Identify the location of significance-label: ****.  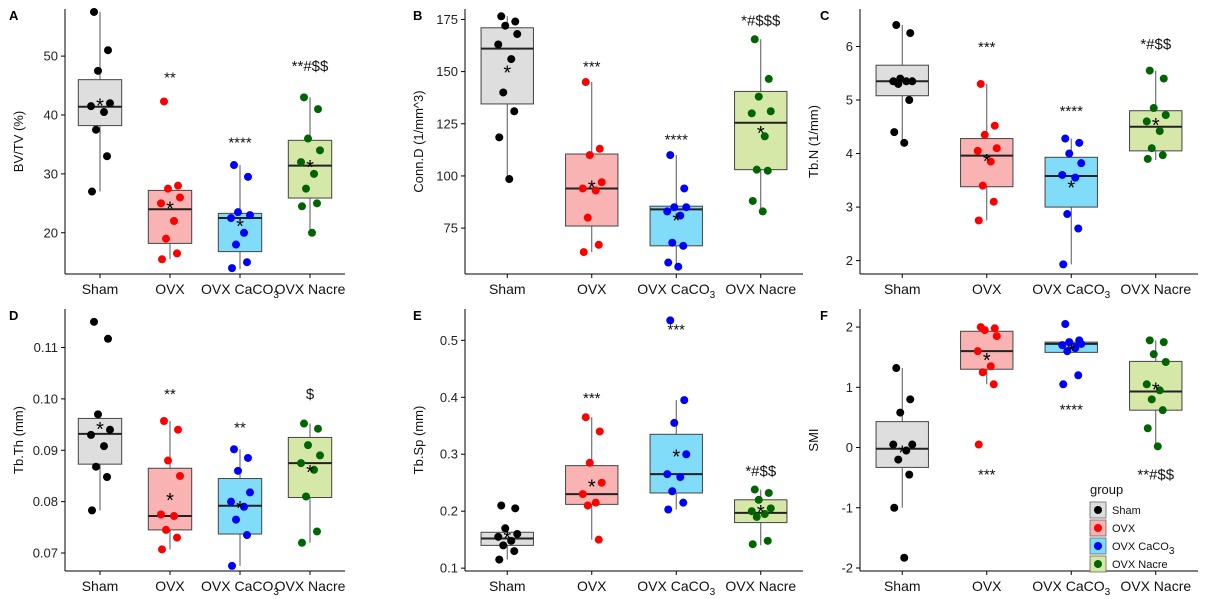
(1072, 111).